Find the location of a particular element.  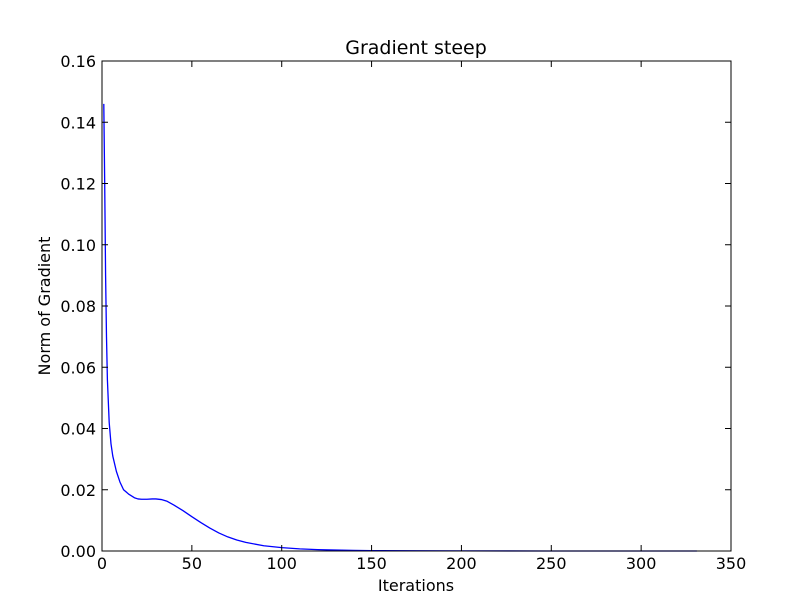

x-tick-label: 150 is located at coordinates (371, 563).